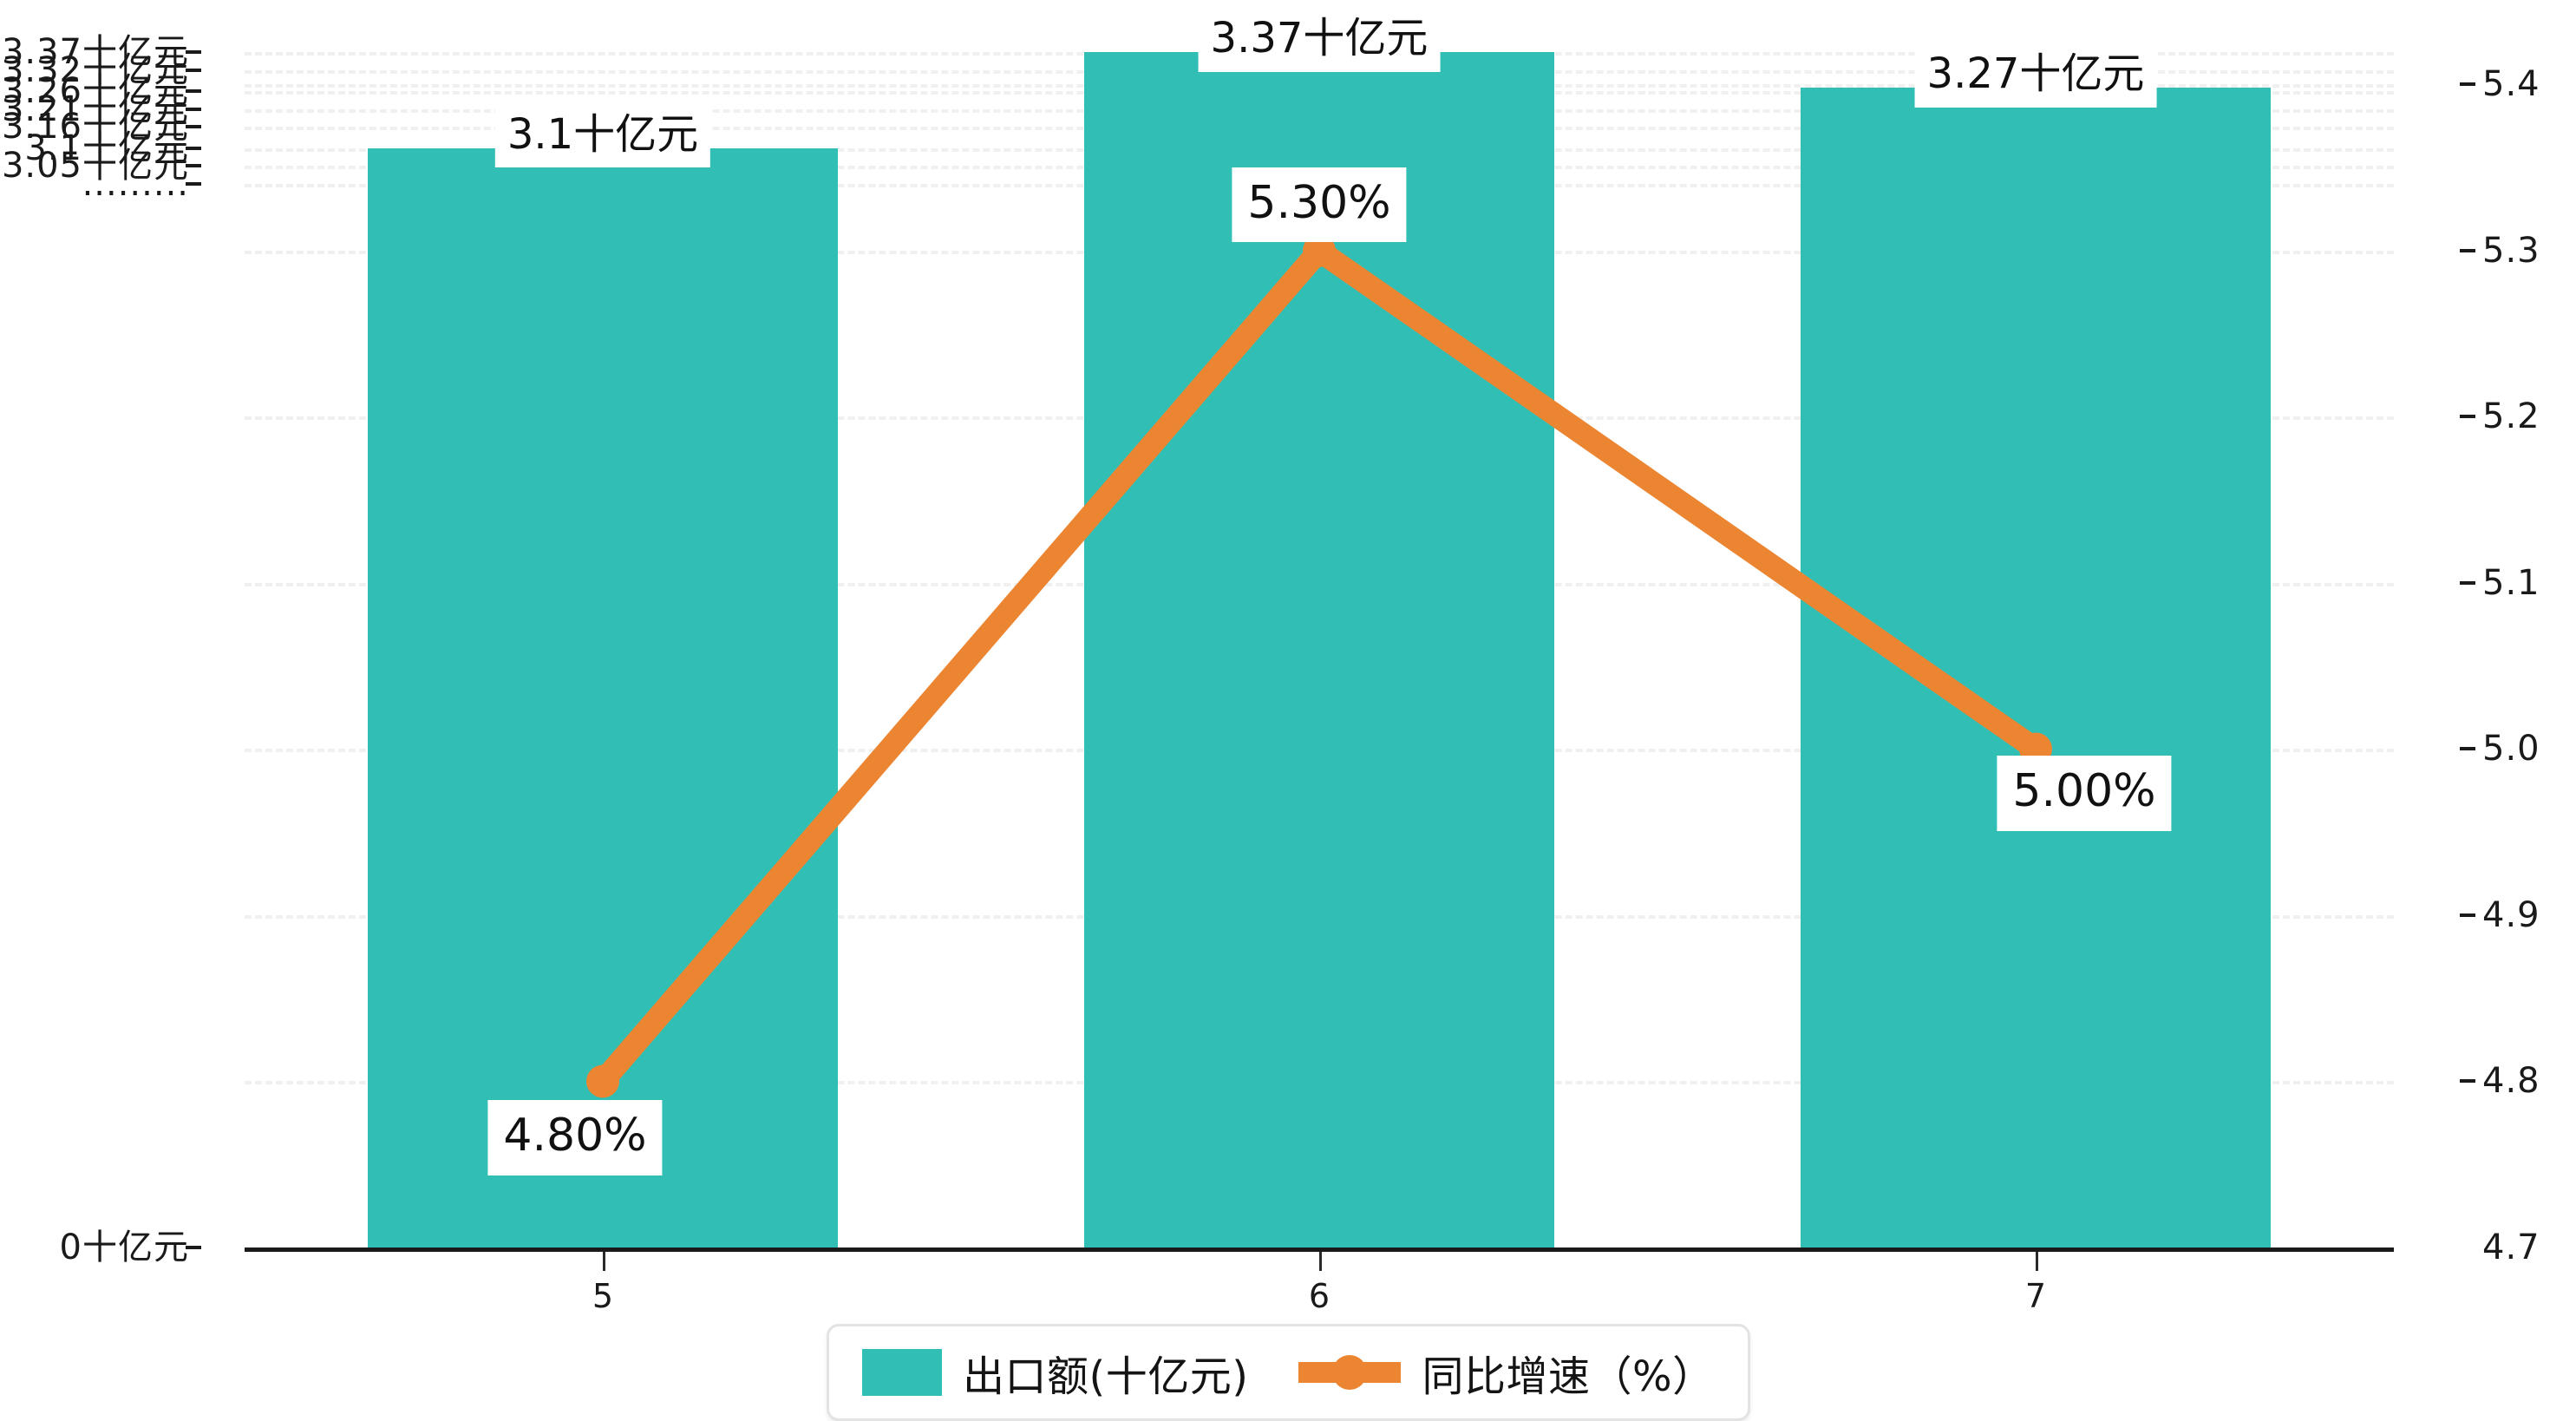 Image resolution: width=2576 pixels, height=1421 pixels. What do you see at coordinates (575, 1137) in the screenshot?
I see `line-value-label: 4.80%` at bounding box center [575, 1137].